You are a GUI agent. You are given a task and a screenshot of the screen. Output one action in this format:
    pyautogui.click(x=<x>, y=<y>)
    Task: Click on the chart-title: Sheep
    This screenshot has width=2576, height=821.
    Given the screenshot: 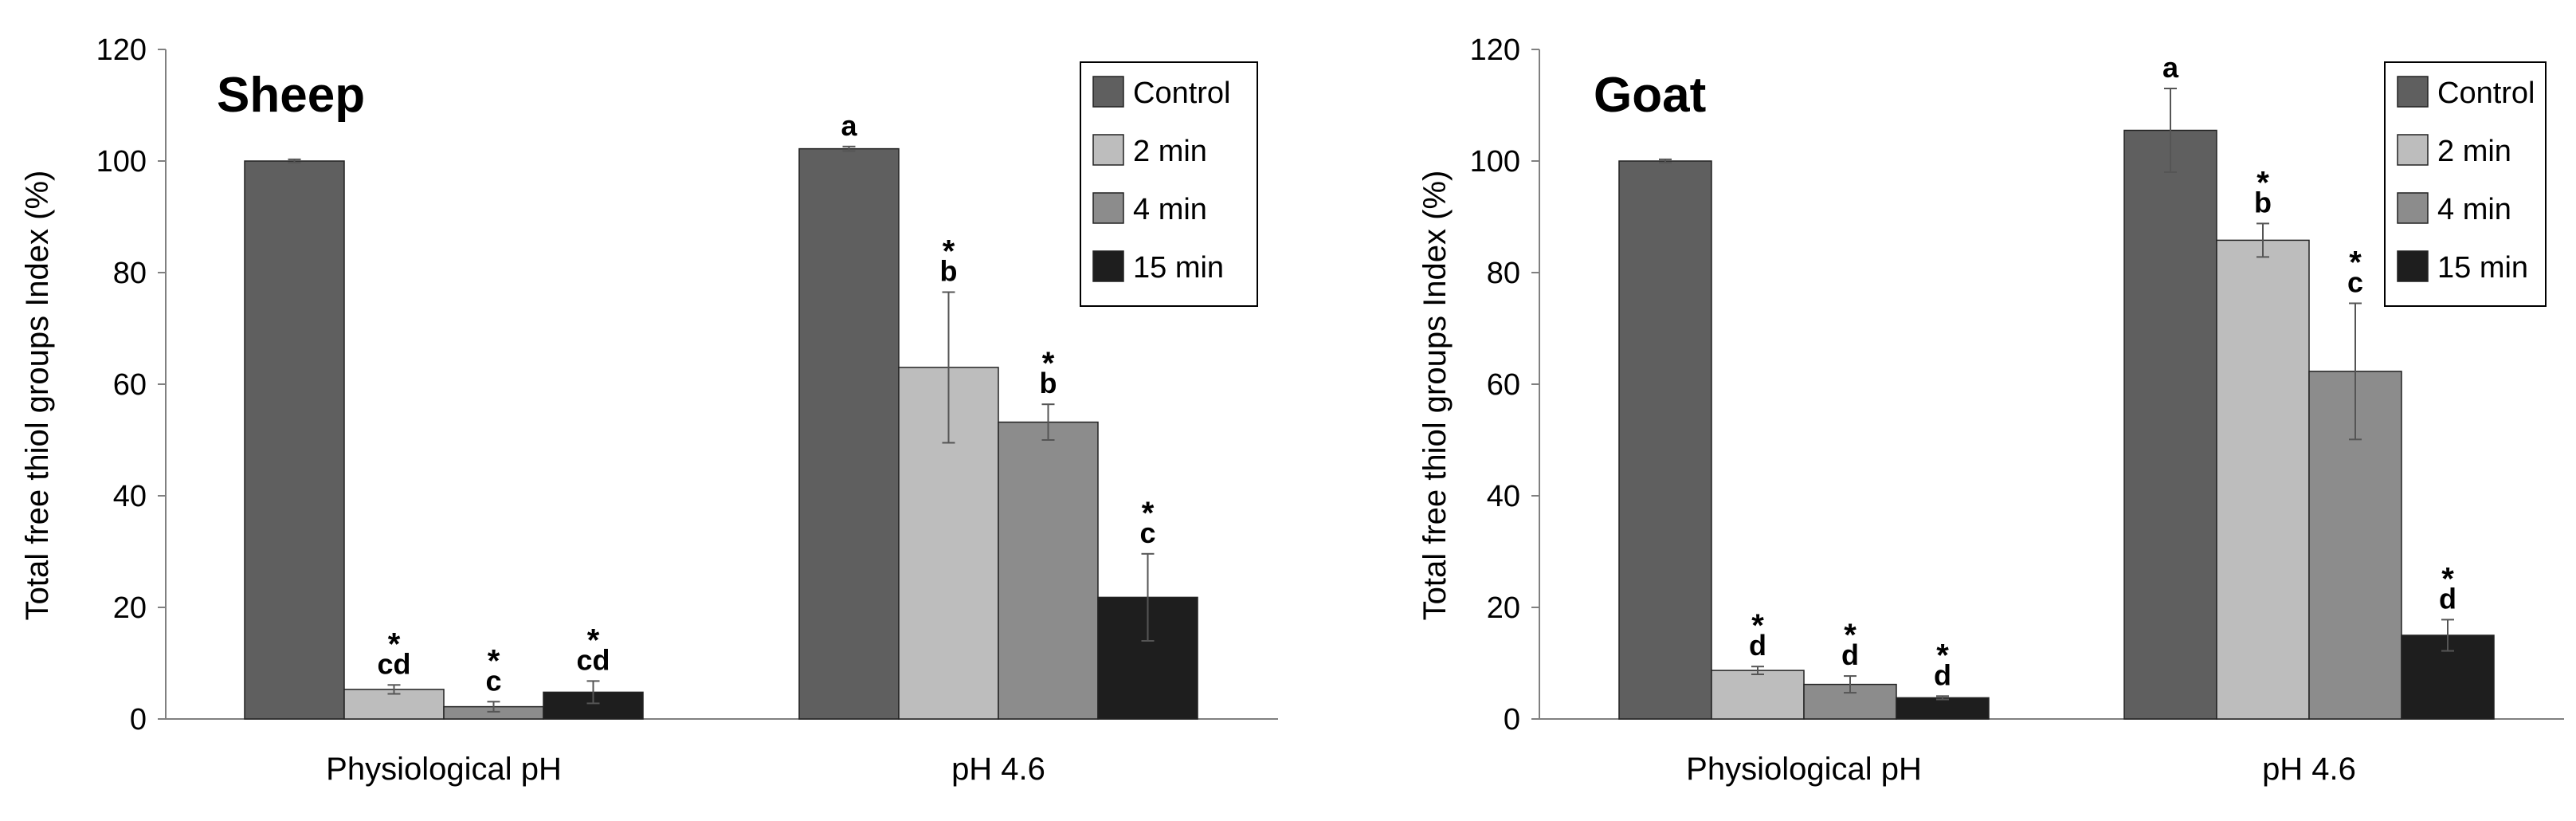 What is the action you would take?
    pyautogui.click(x=291, y=95)
    